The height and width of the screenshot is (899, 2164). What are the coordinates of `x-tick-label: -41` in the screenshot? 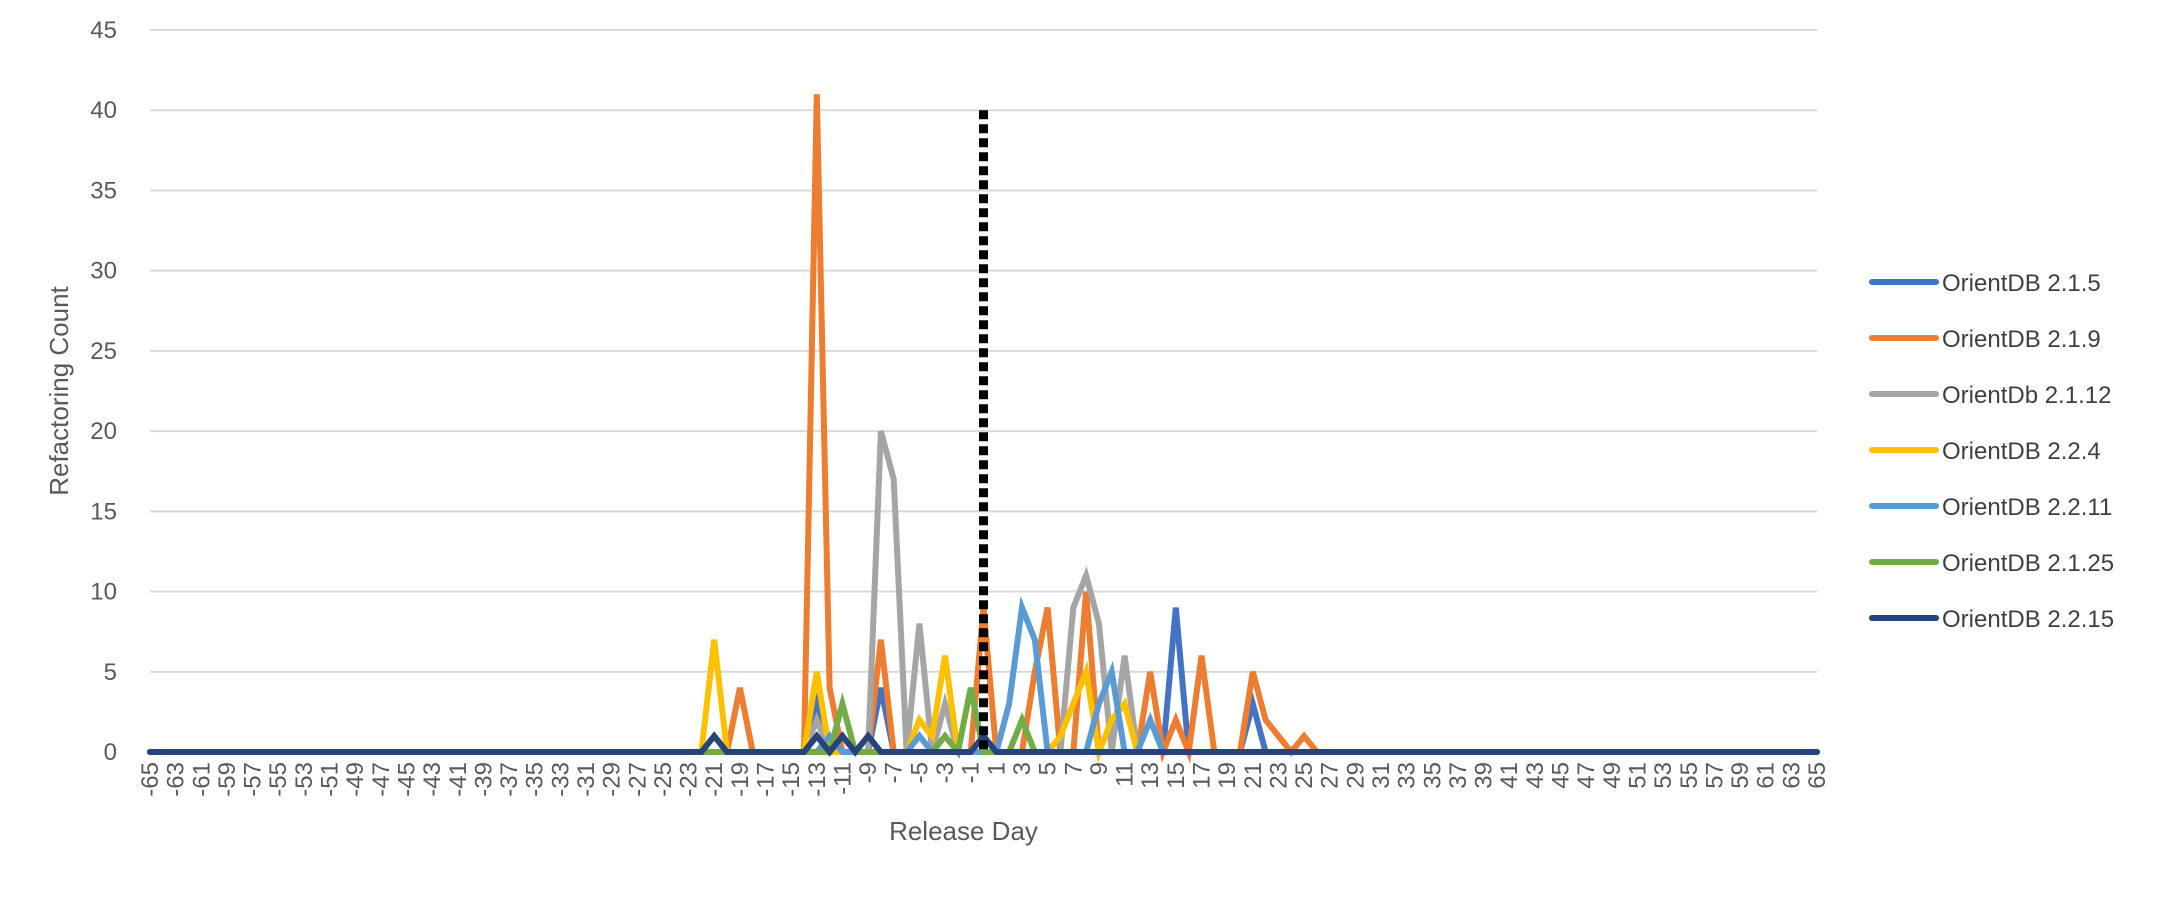 It's located at (458, 779).